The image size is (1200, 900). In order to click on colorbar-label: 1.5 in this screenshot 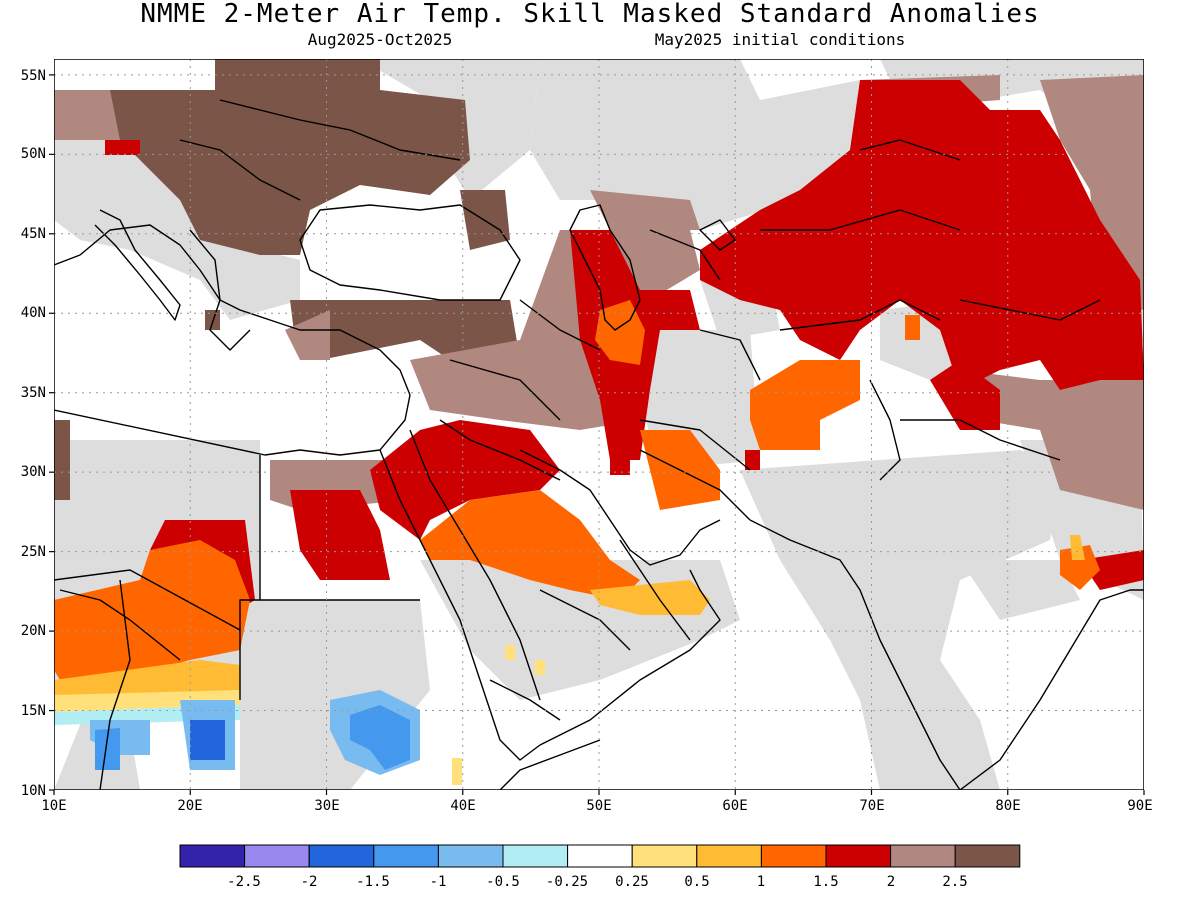, I will do `click(825, 882)`.